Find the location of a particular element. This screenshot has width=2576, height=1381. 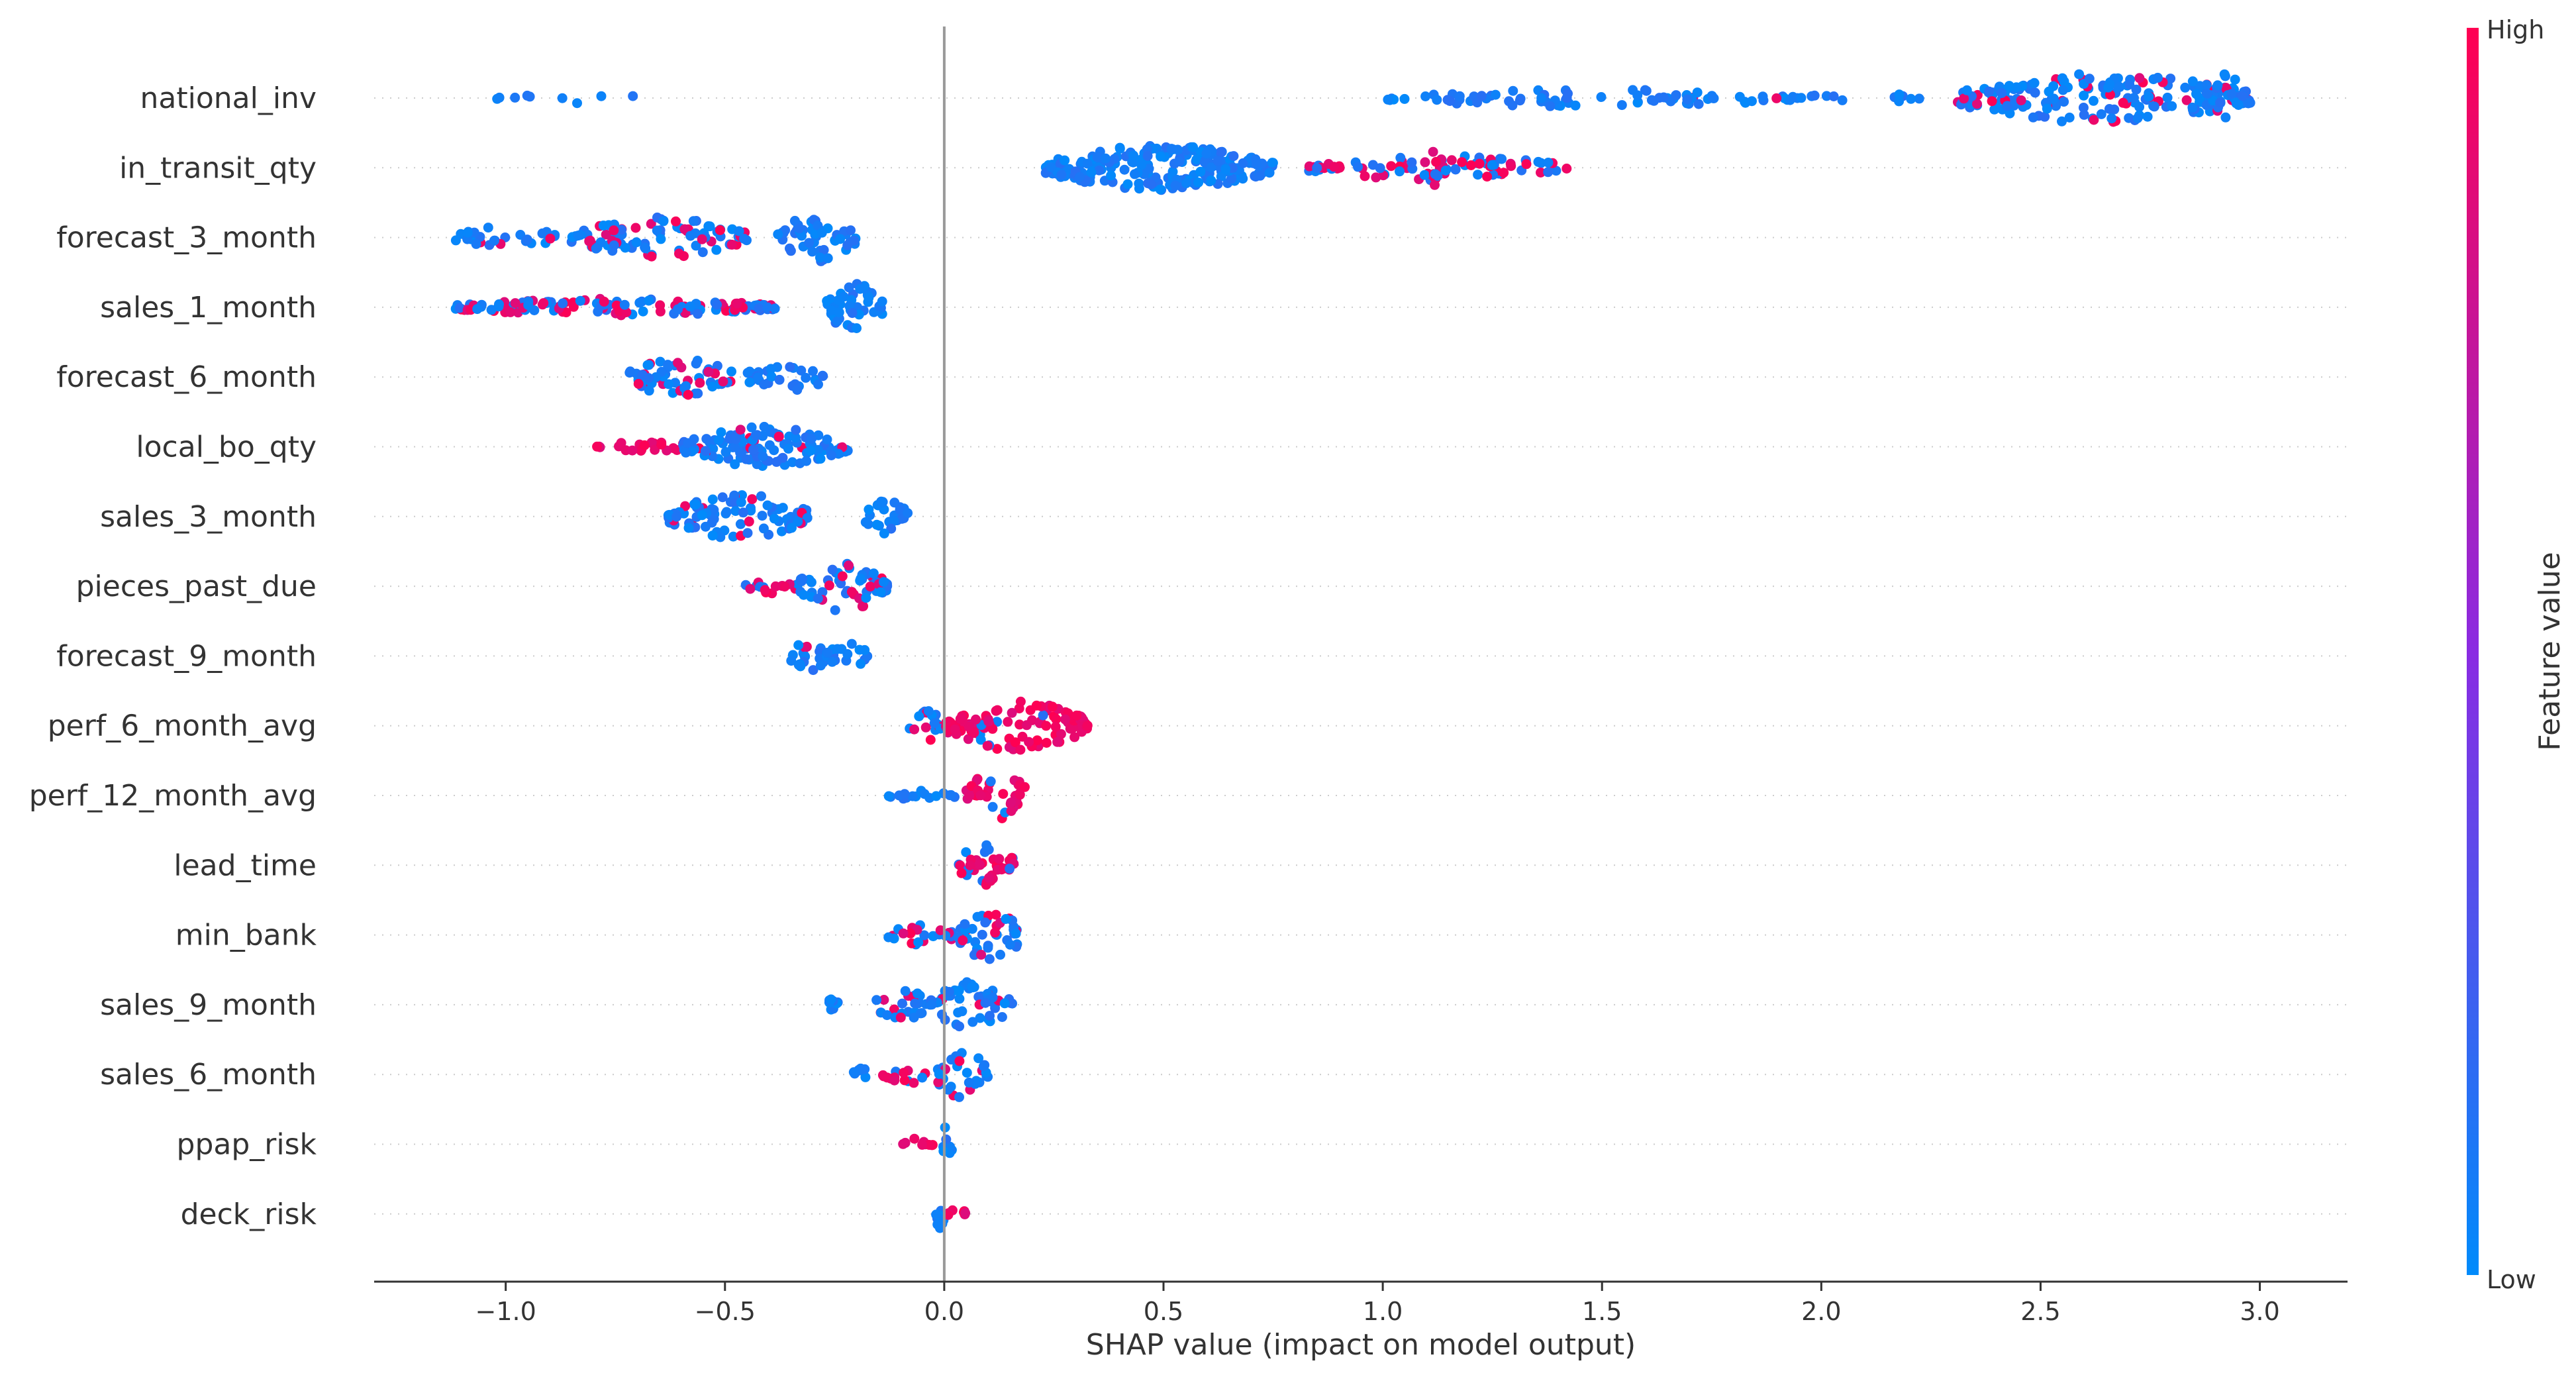

feature-points-perf-6-month-avg is located at coordinates (999, 725).